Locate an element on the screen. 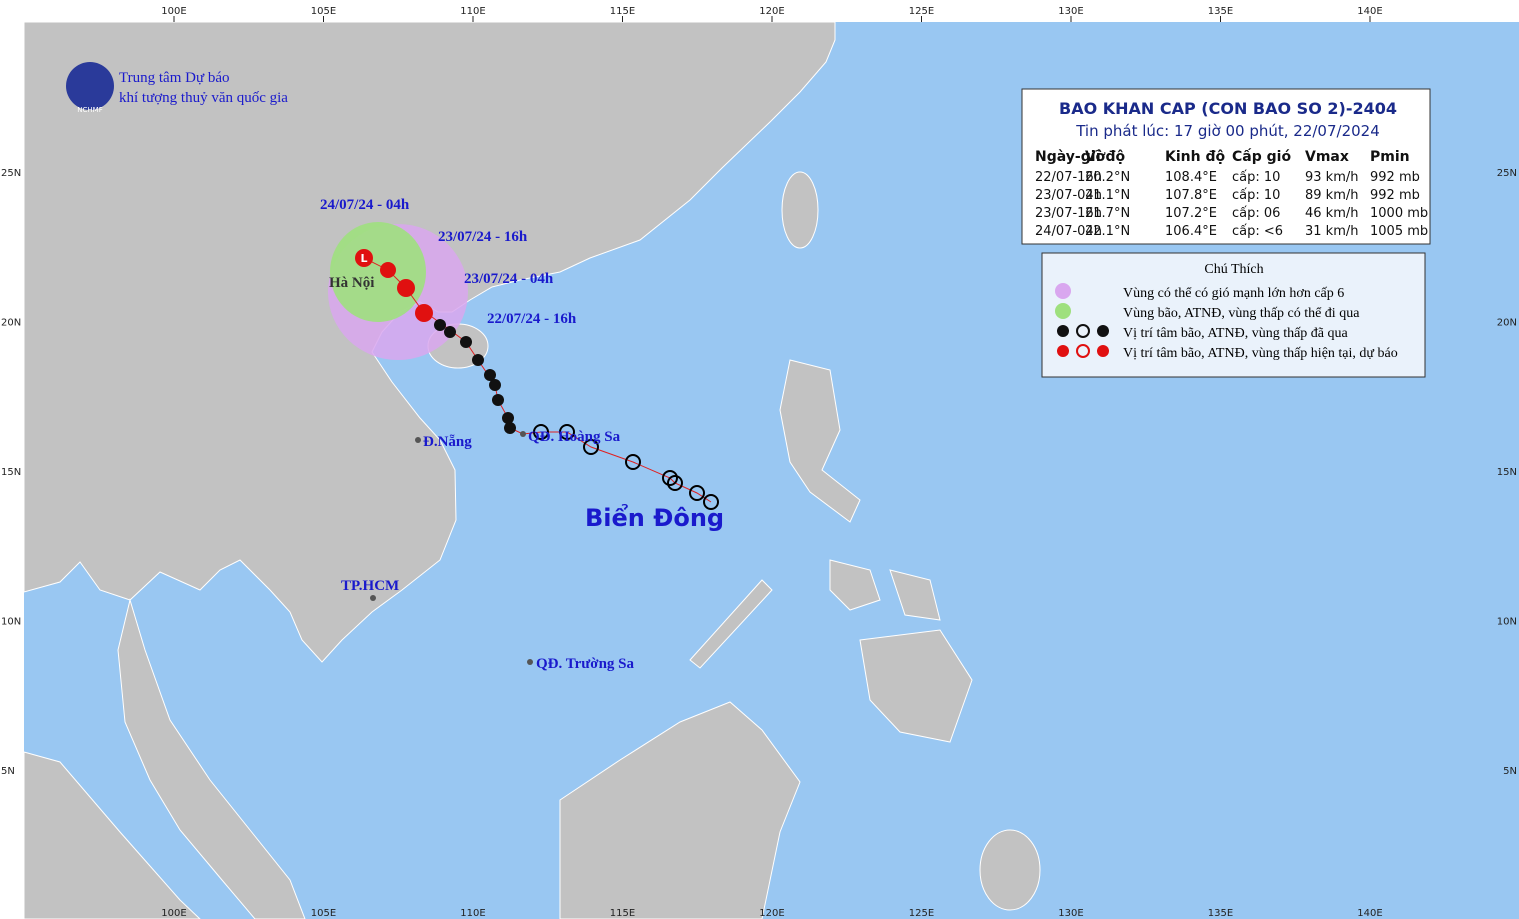 The width and height of the screenshot is (1519, 919). column-header: Ngày-giờ is located at coordinates (1070, 157).